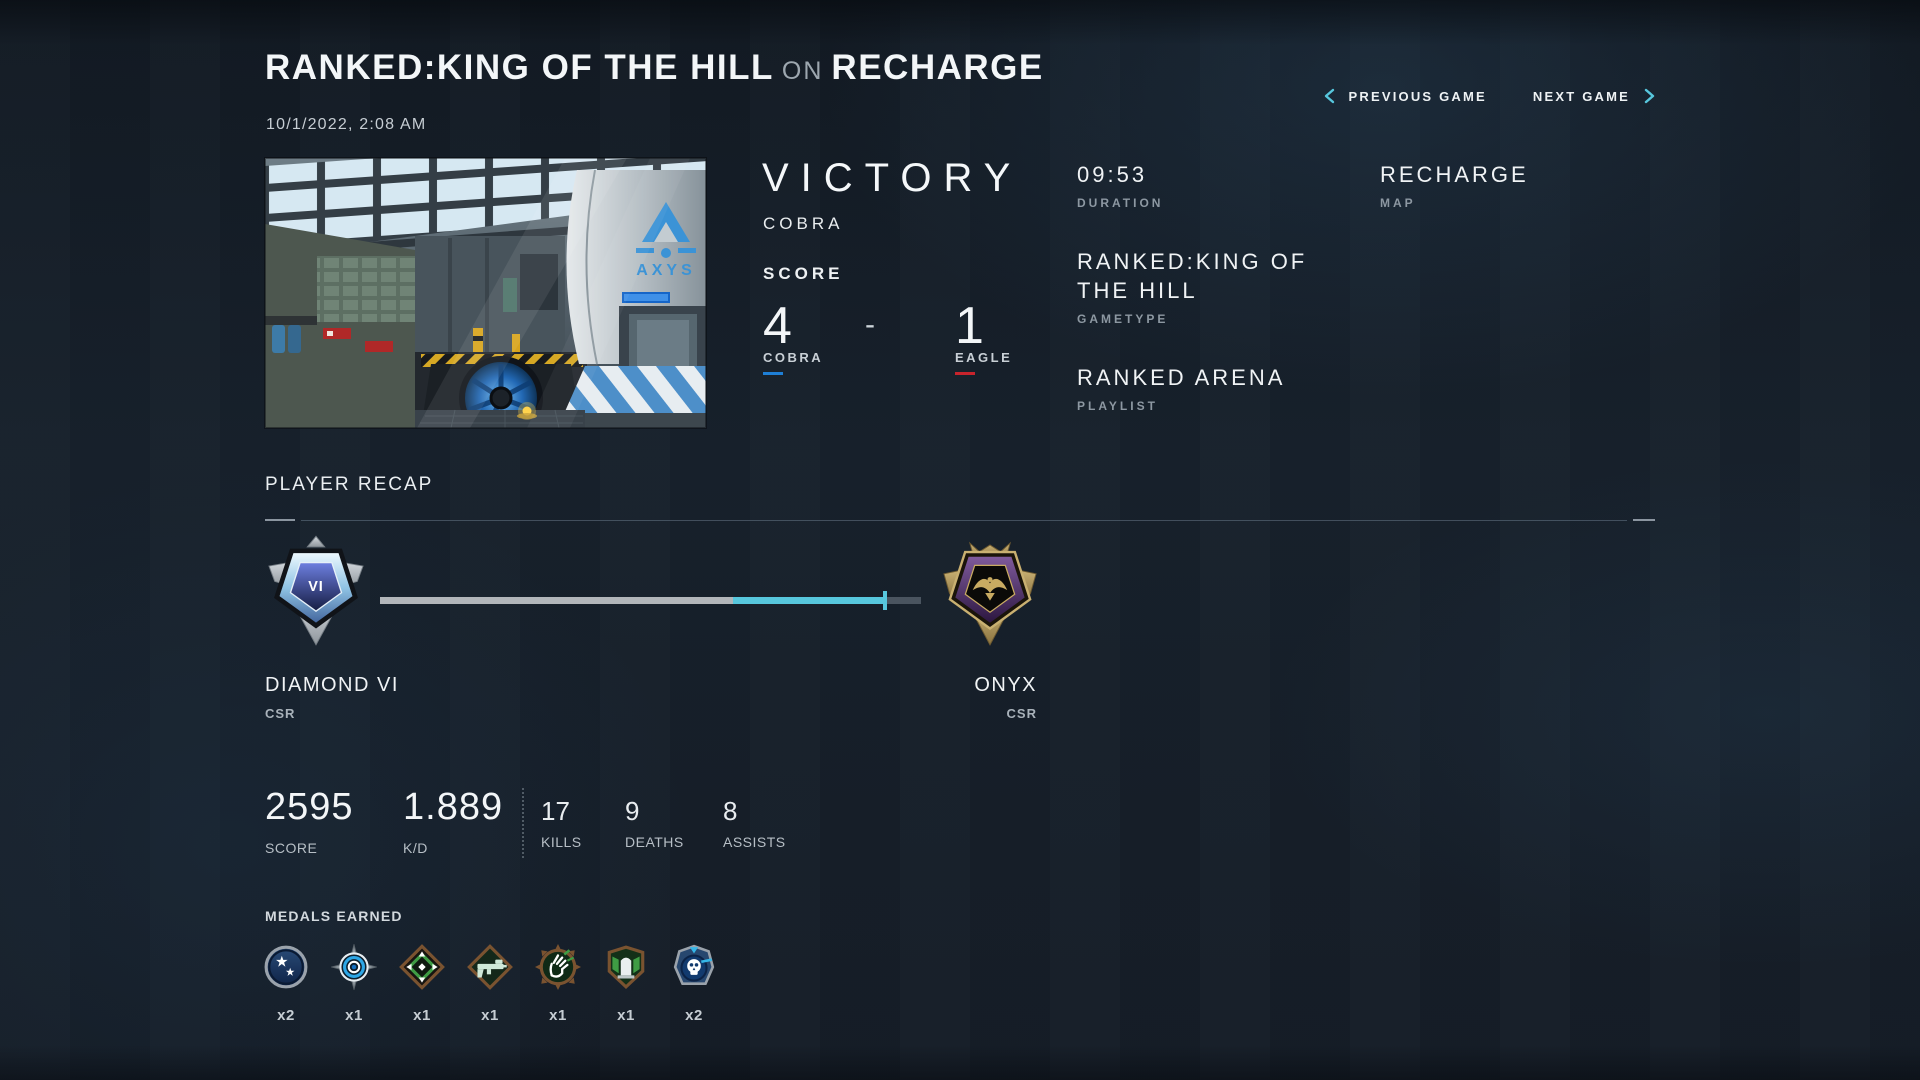 This screenshot has height=1080, width=1920. Describe the element at coordinates (1417, 96) in the screenshot. I see `previous-game-label: PREVIOUS GAME` at that location.